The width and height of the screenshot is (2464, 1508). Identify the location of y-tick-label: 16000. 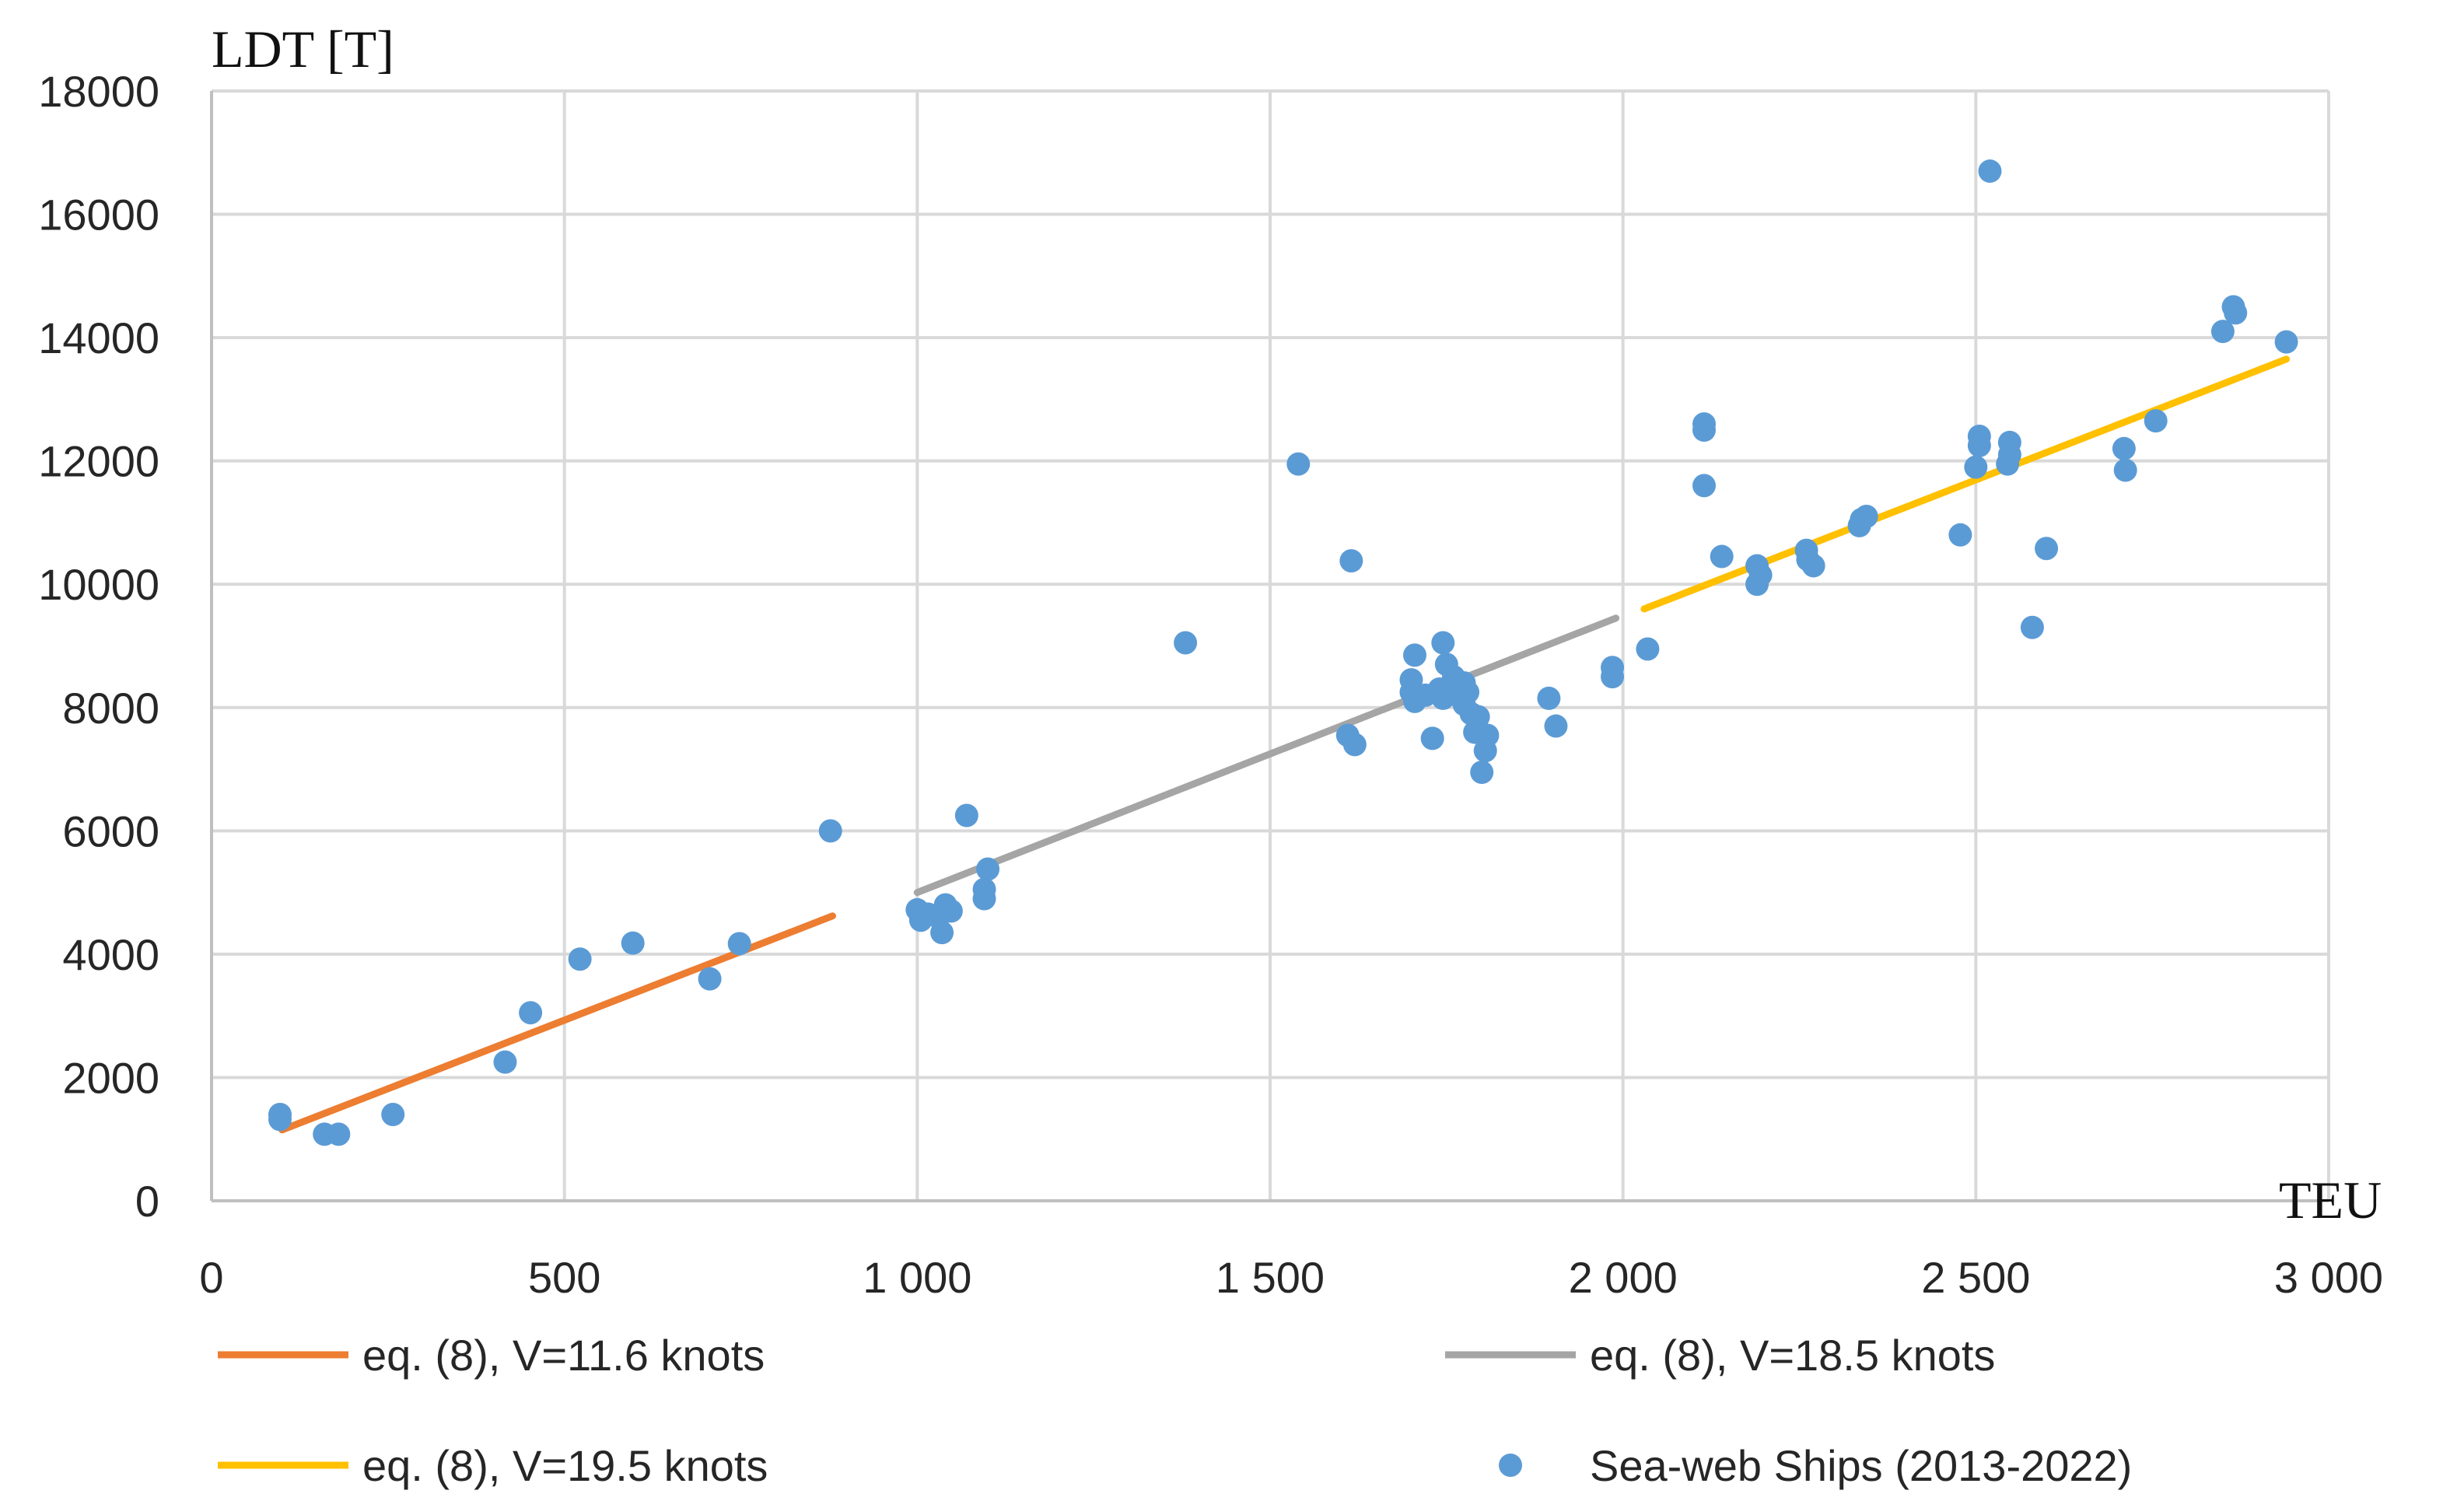
(99, 215).